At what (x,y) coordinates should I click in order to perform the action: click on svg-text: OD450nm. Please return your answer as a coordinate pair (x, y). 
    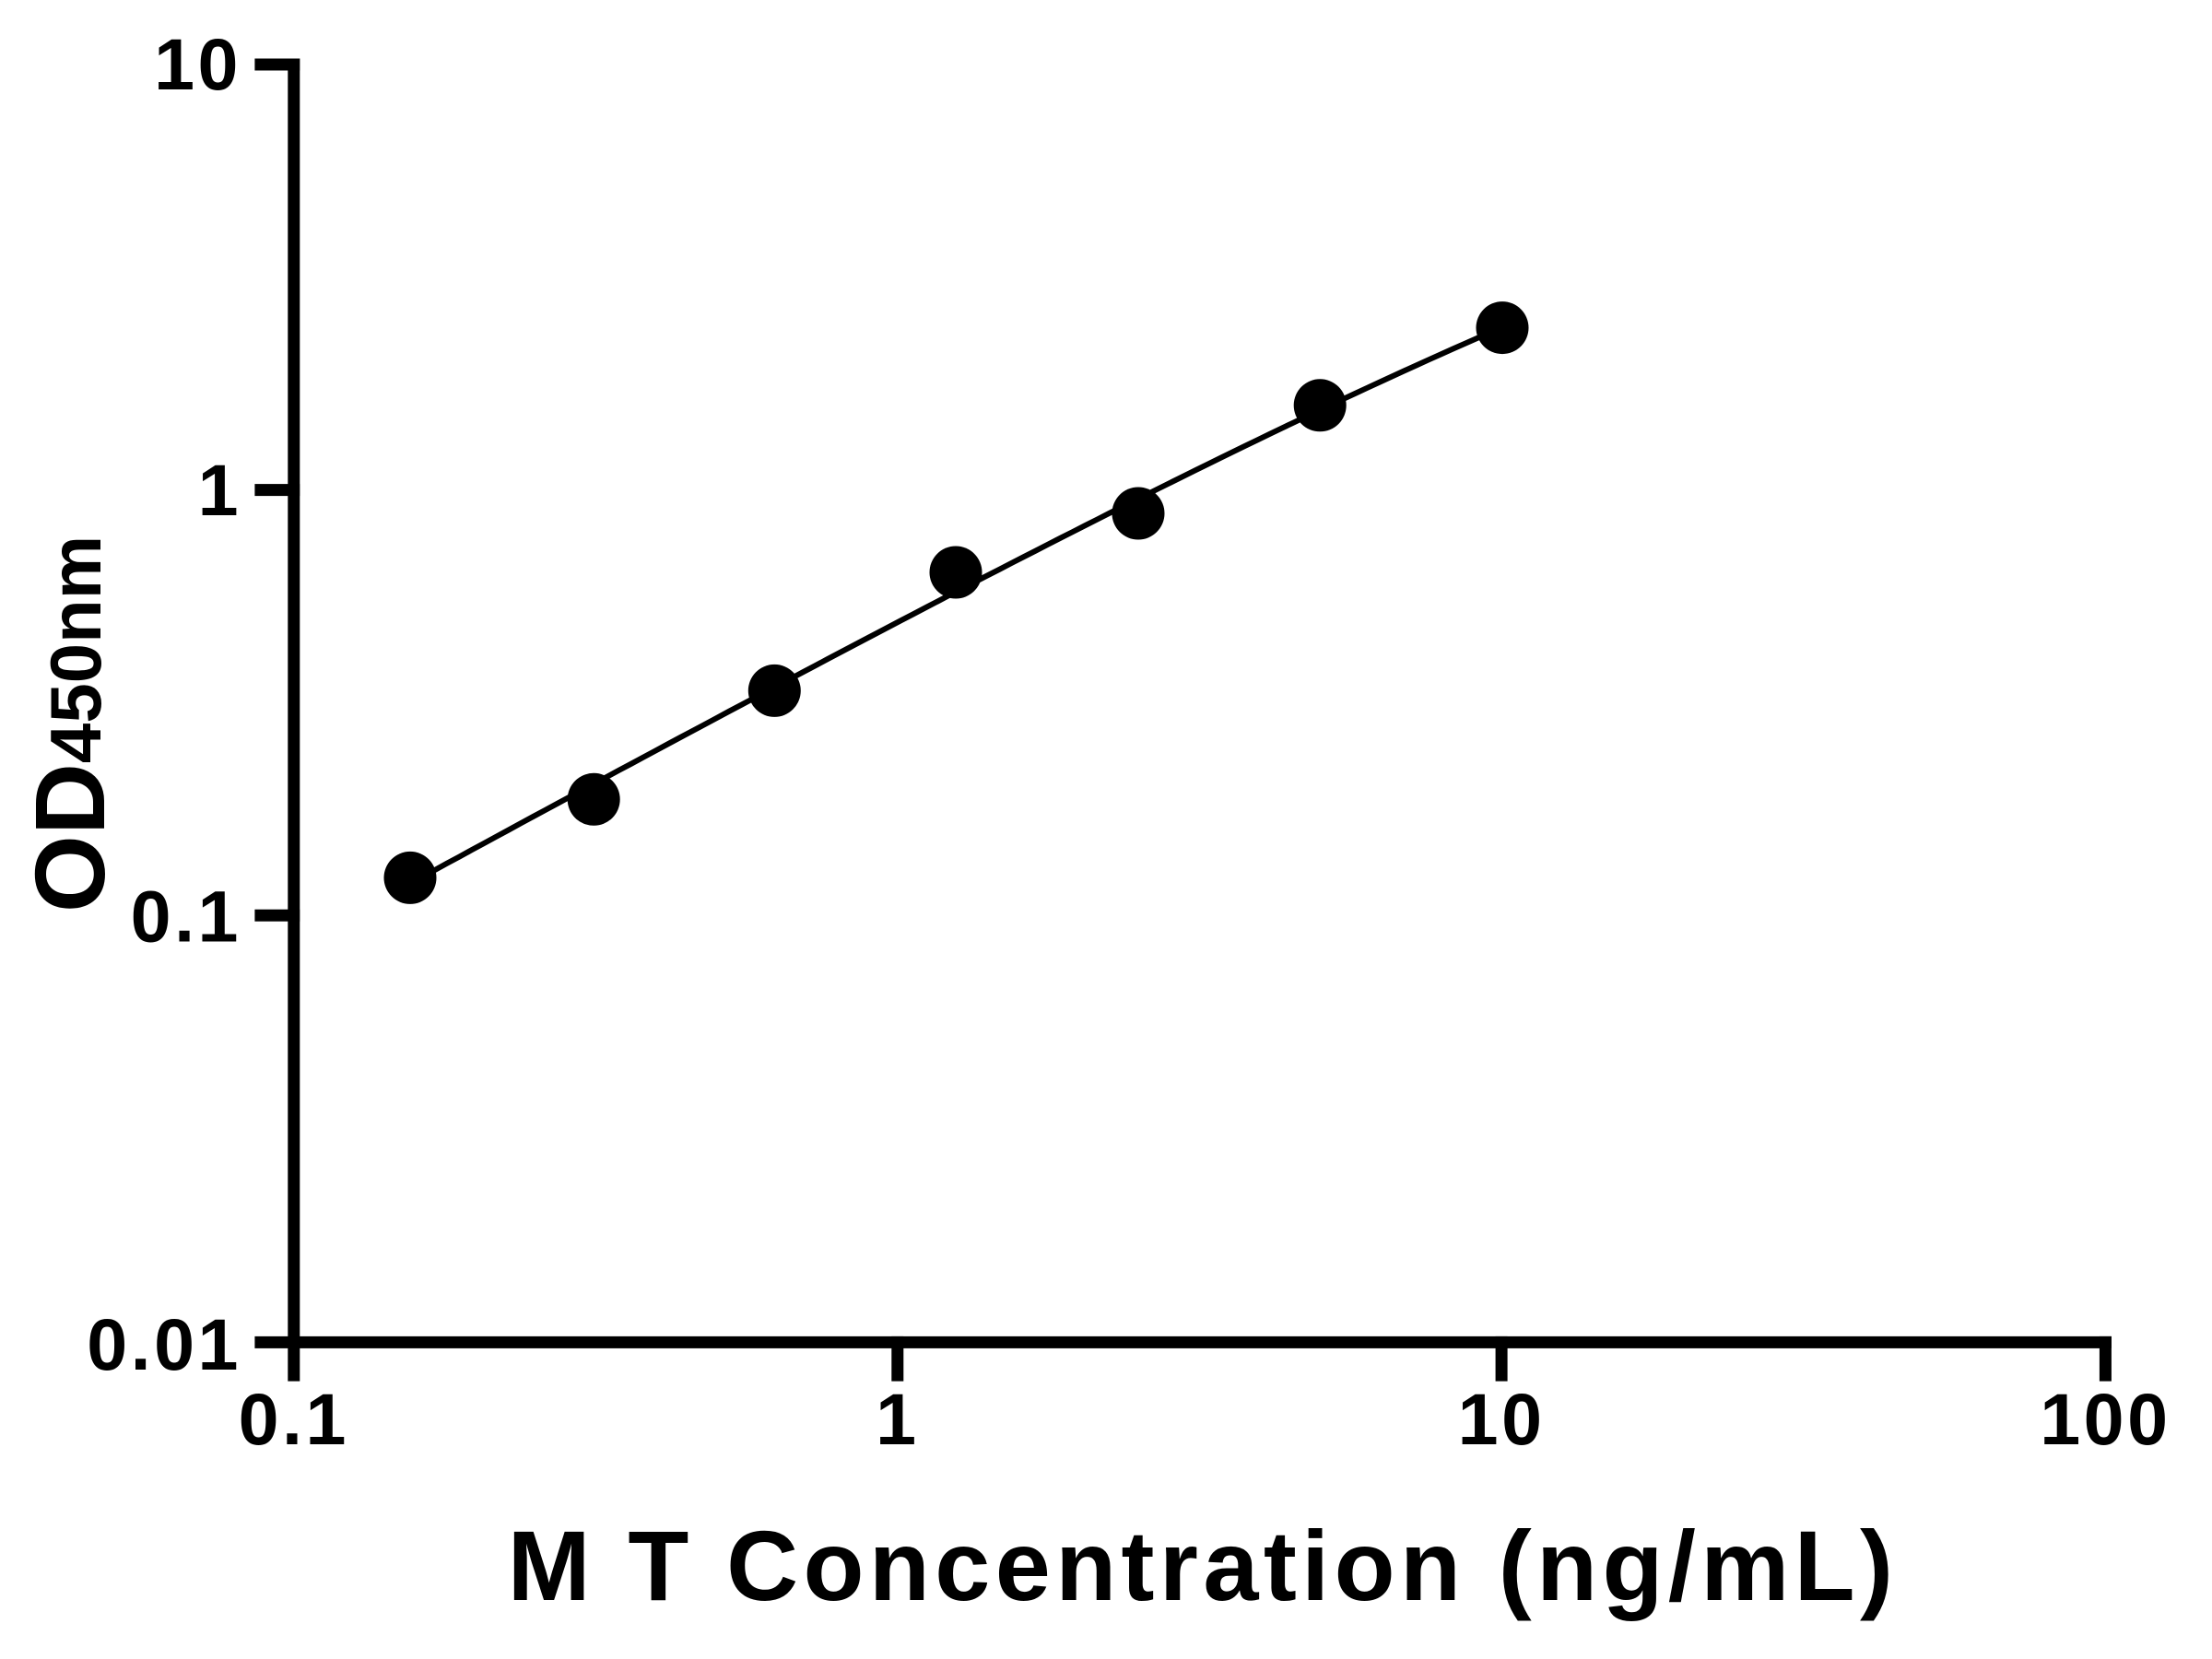
    Looking at the image, I should click on (69, 723).